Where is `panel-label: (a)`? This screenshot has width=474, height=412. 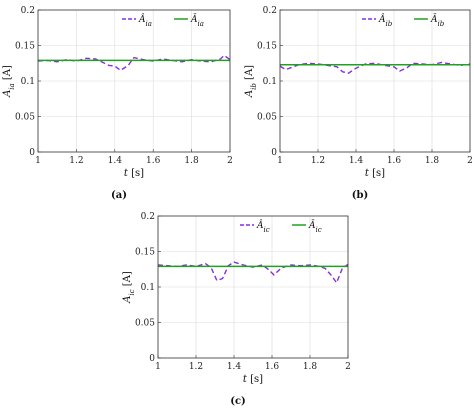
panel-label: (a) is located at coordinates (119, 195).